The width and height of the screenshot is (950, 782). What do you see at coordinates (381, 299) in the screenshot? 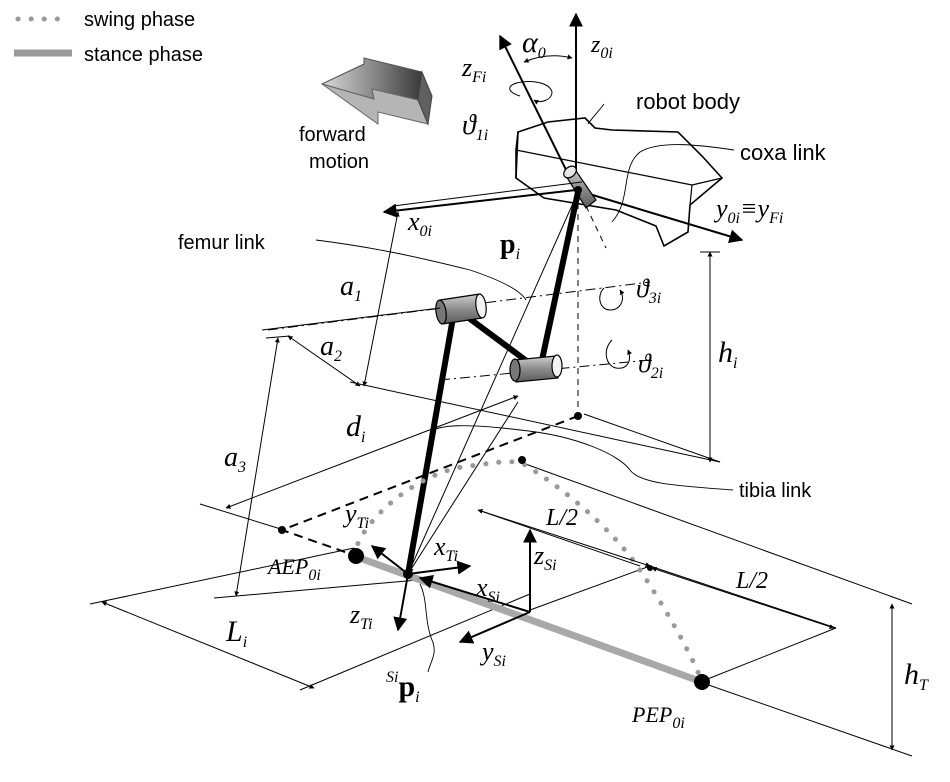
I see `a1-dimension` at bounding box center [381, 299].